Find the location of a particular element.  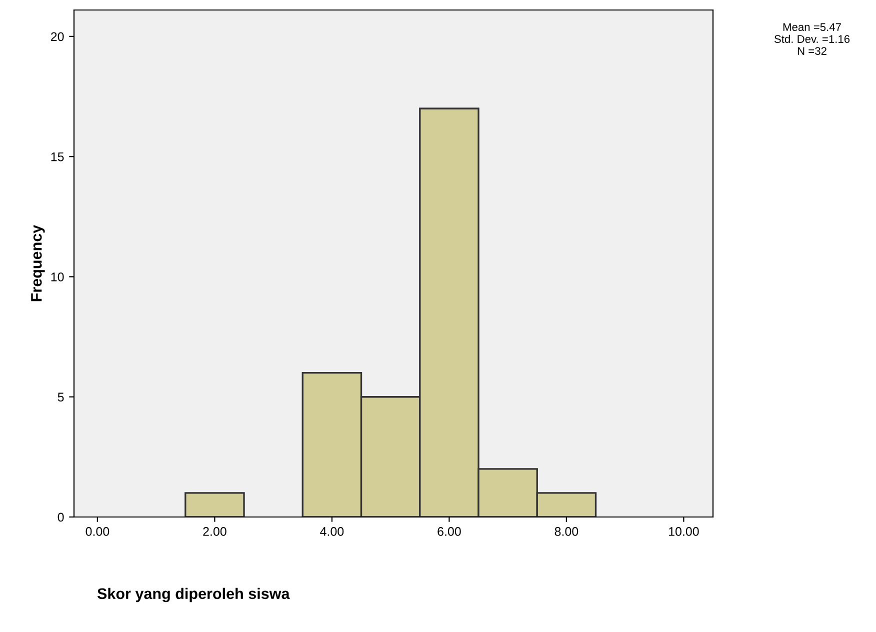

y-tick-label: 5 is located at coordinates (61, 397).